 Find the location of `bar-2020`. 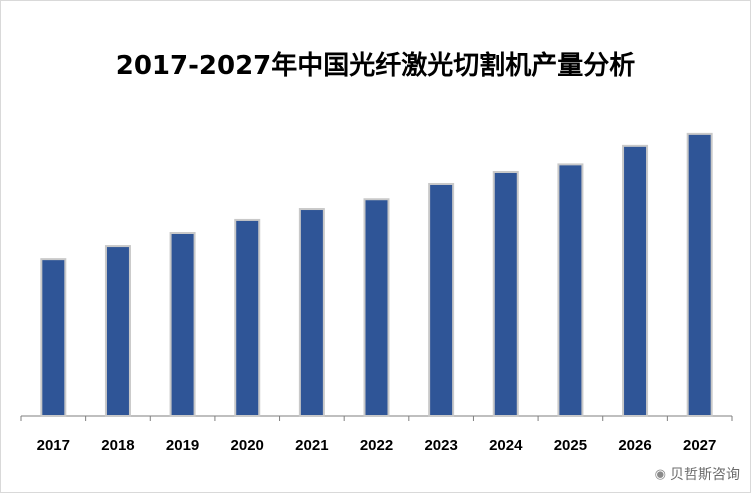

bar-2020 is located at coordinates (247, 317).